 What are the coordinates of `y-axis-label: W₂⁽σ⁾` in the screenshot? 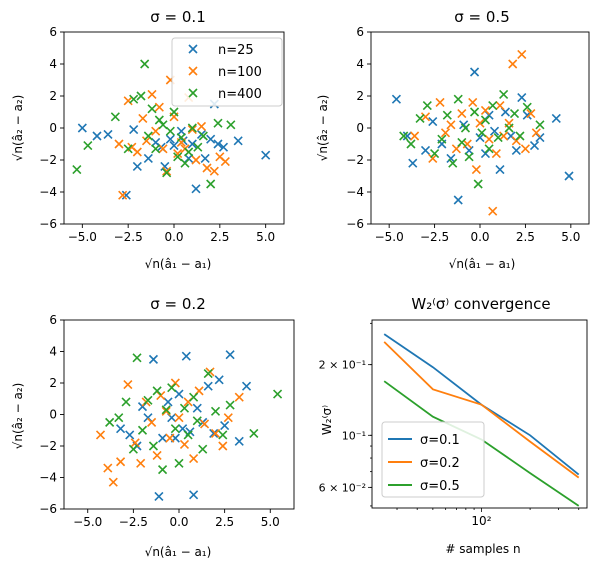 It's located at (327, 420).